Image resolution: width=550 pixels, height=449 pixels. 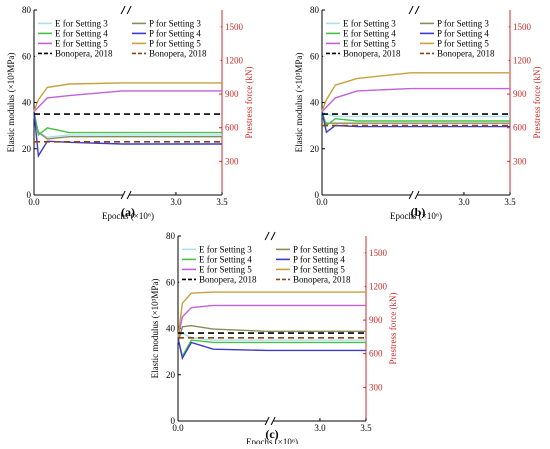 I want to click on panel-caption: (a), so click(x=128, y=212).